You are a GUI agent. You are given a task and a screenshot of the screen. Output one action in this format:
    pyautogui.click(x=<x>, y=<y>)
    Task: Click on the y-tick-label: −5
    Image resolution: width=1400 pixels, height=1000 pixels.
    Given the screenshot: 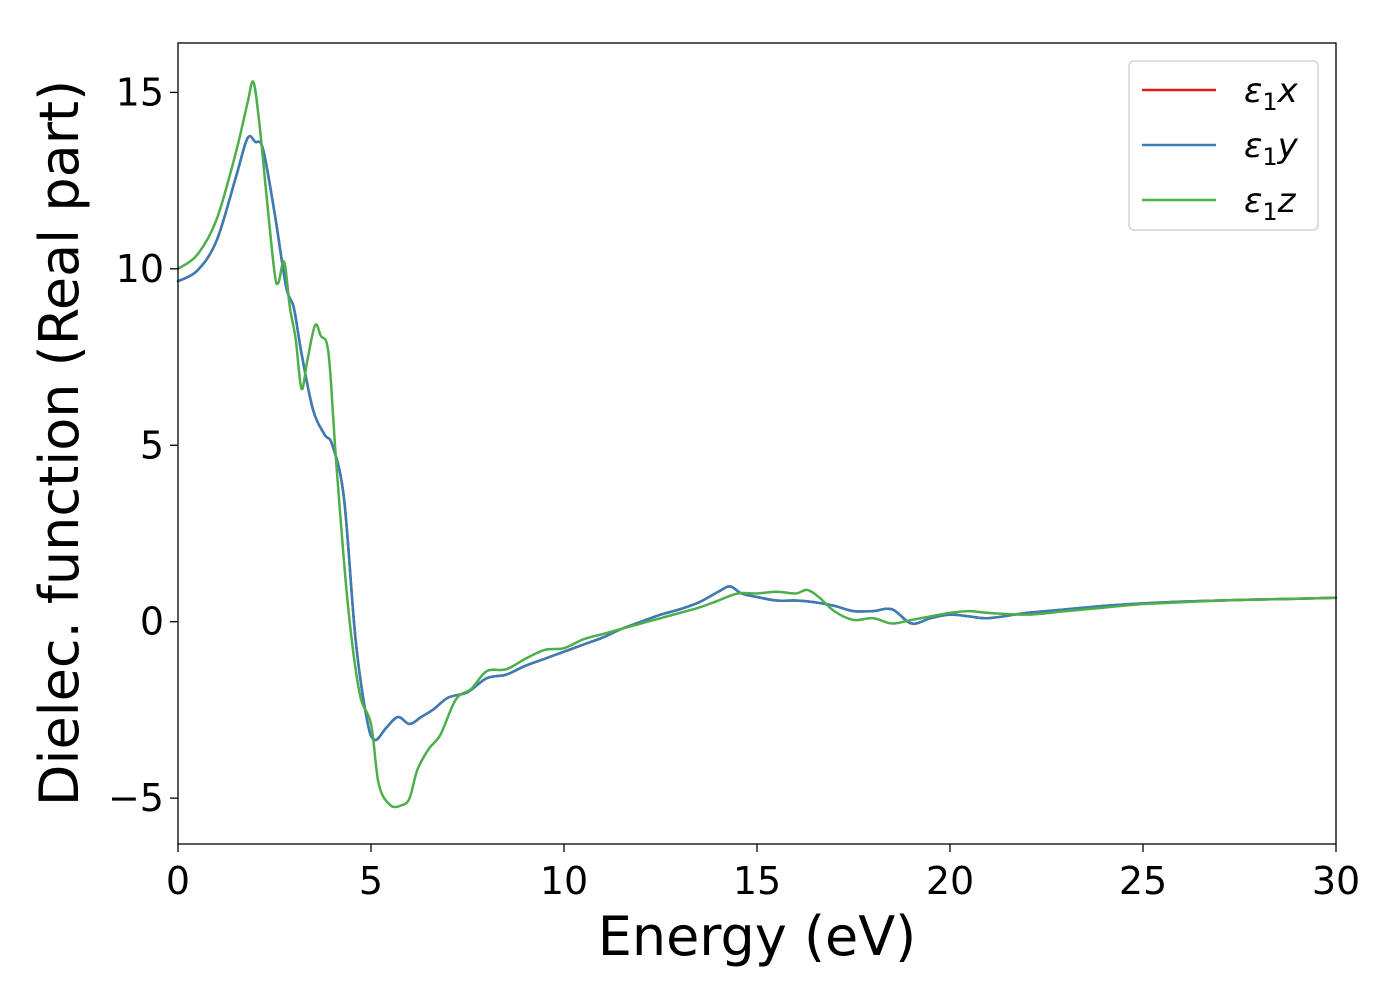 What is the action you would take?
    pyautogui.click(x=136, y=798)
    